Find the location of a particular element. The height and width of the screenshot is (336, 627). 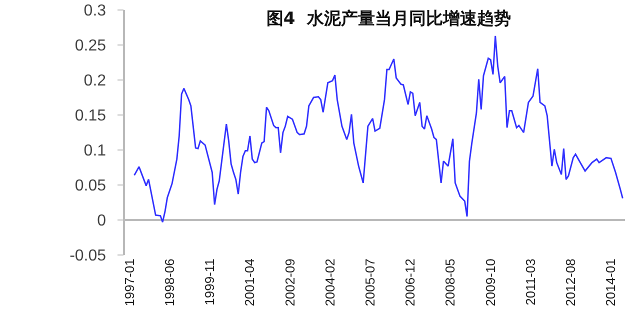

x-tick-label: 2006-12 is located at coordinates (410, 282).